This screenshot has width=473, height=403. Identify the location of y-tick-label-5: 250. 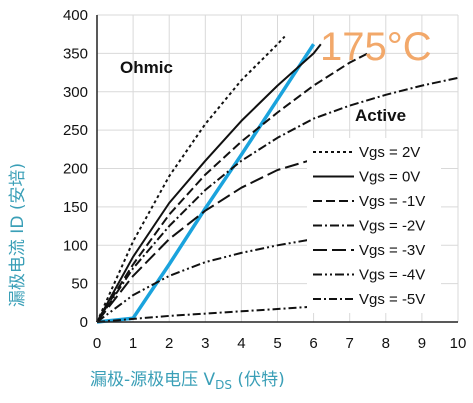
(75, 130).